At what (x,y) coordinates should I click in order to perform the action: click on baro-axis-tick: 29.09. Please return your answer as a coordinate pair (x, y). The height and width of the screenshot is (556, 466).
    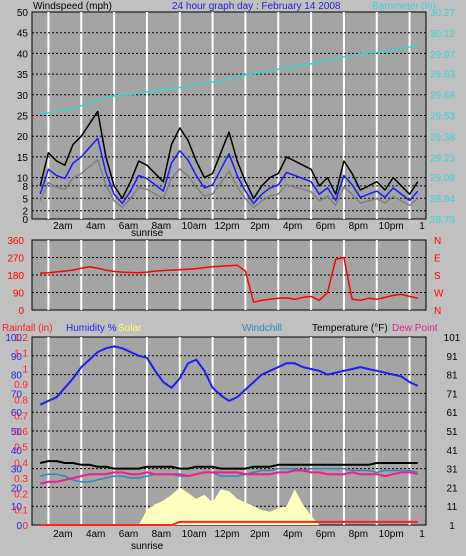
    Looking at the image, I should click on (442, 178).